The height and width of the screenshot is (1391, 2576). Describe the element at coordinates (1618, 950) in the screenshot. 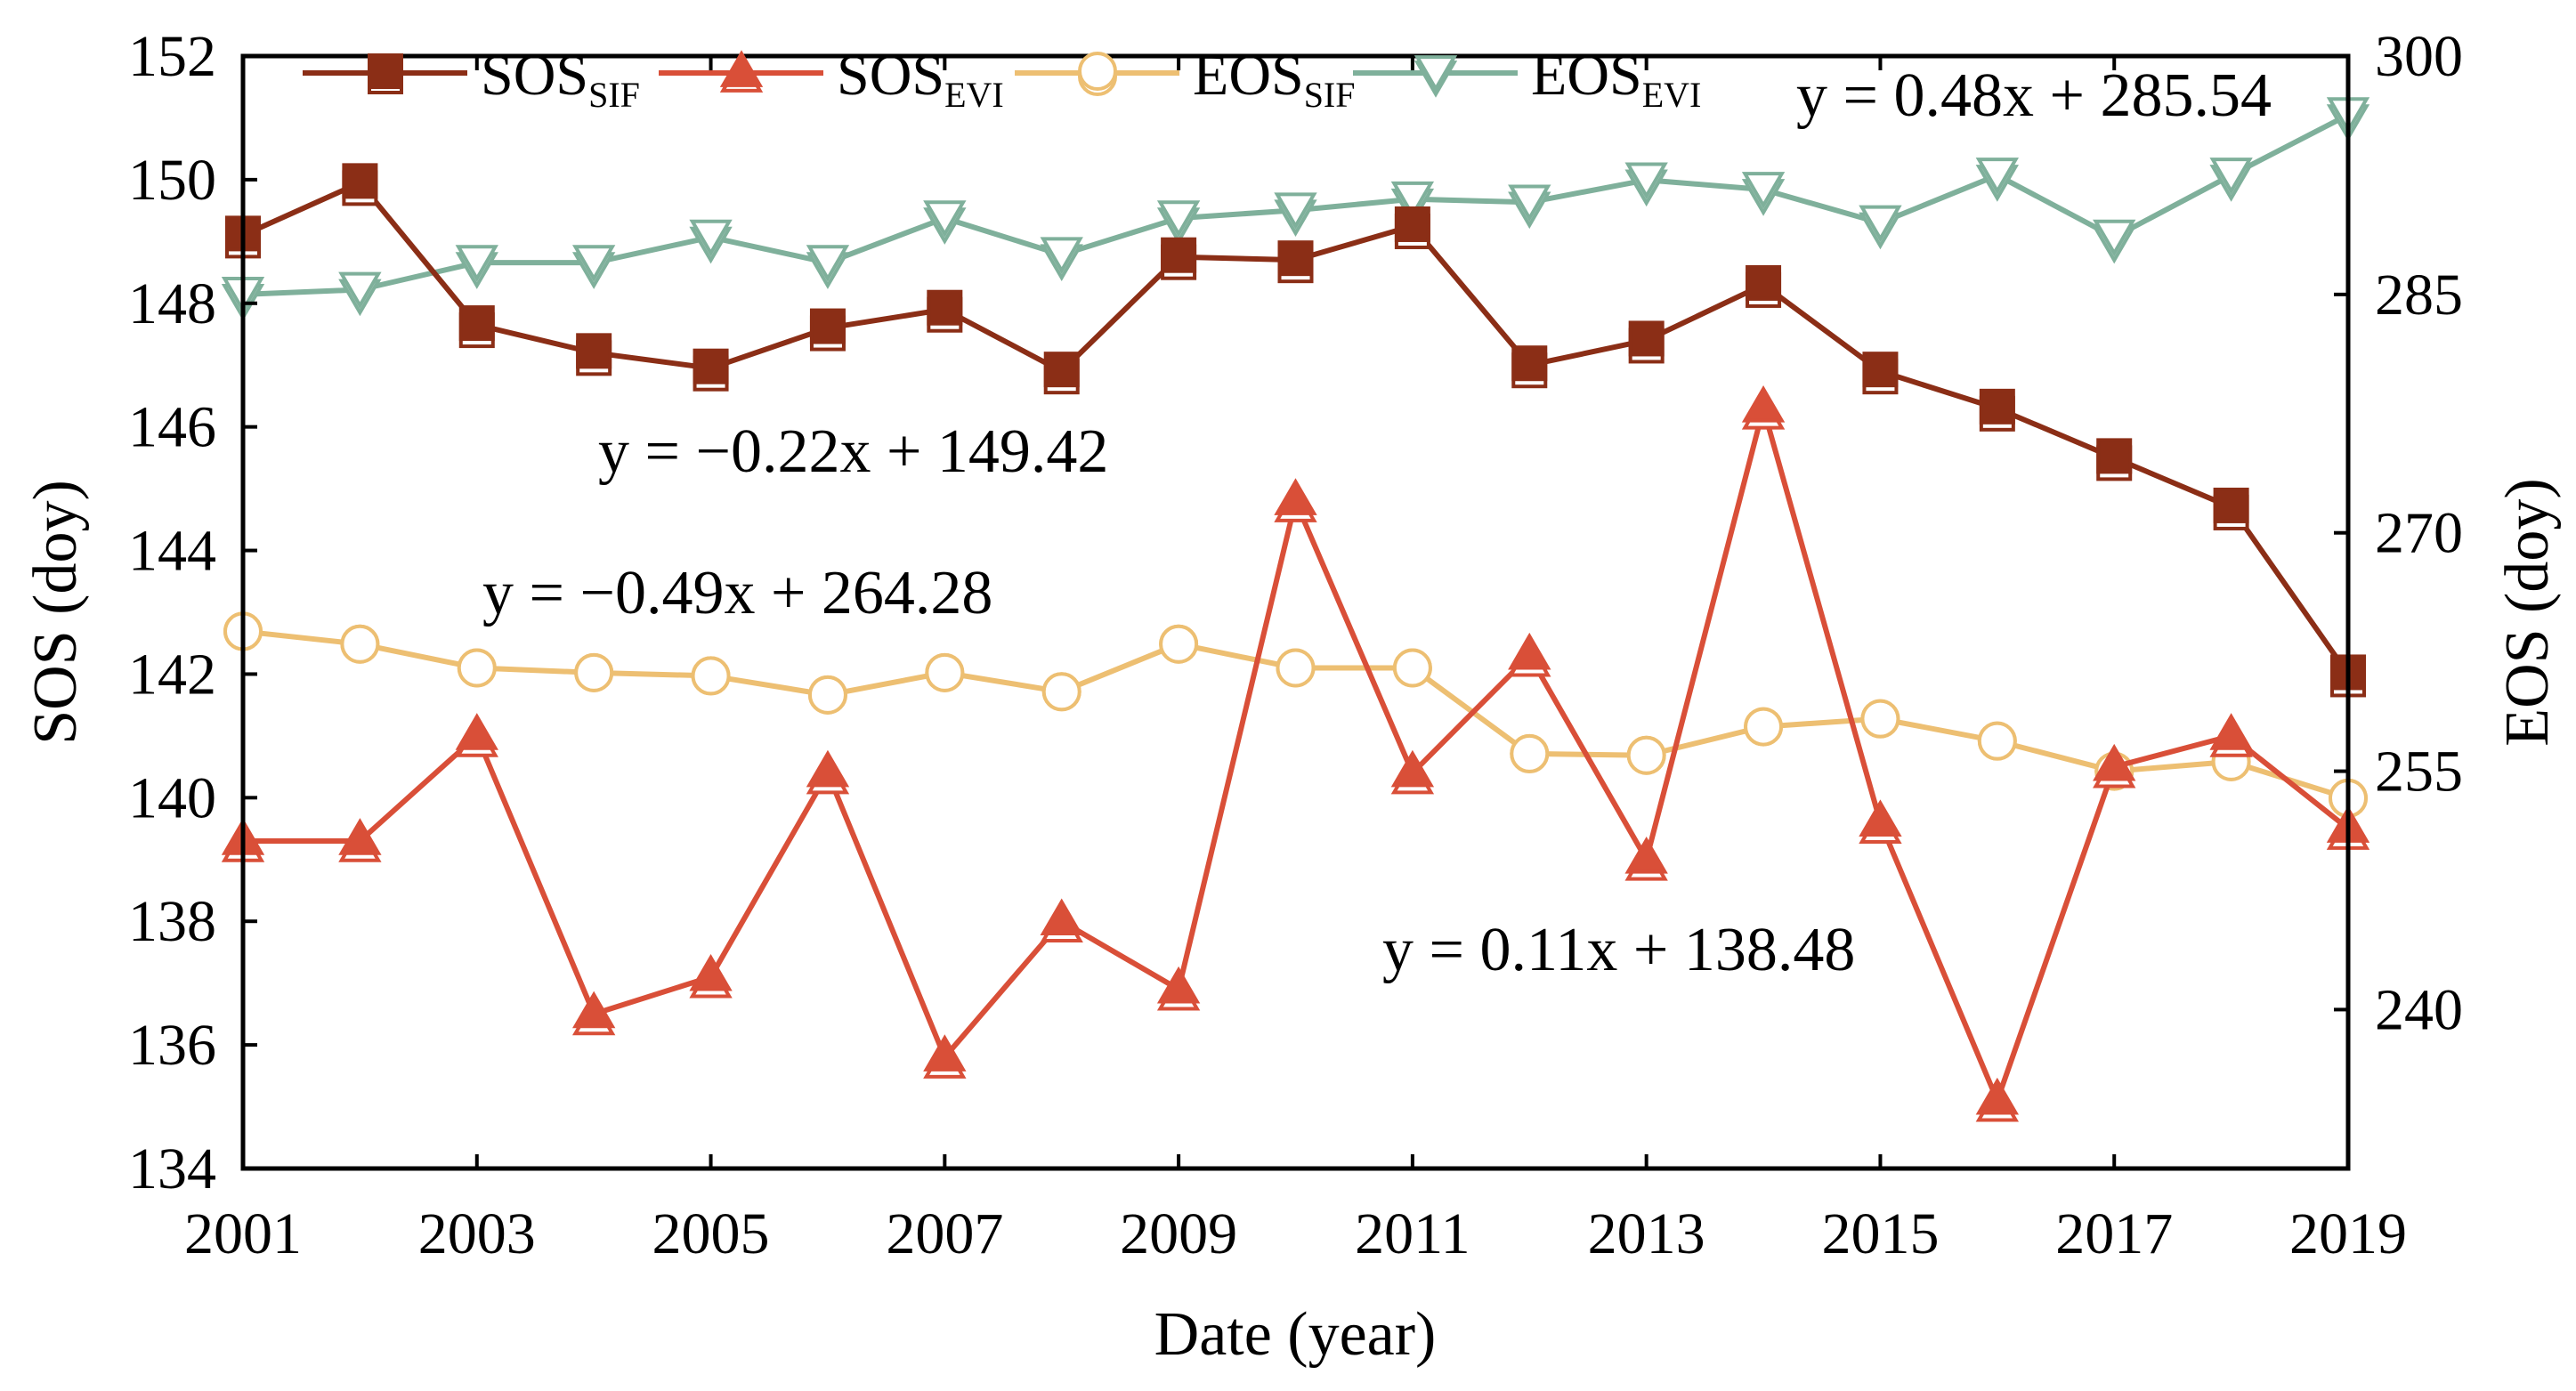

I see `annotation-sos-evi-trend: y = 0.11x + 138.48` at that location.